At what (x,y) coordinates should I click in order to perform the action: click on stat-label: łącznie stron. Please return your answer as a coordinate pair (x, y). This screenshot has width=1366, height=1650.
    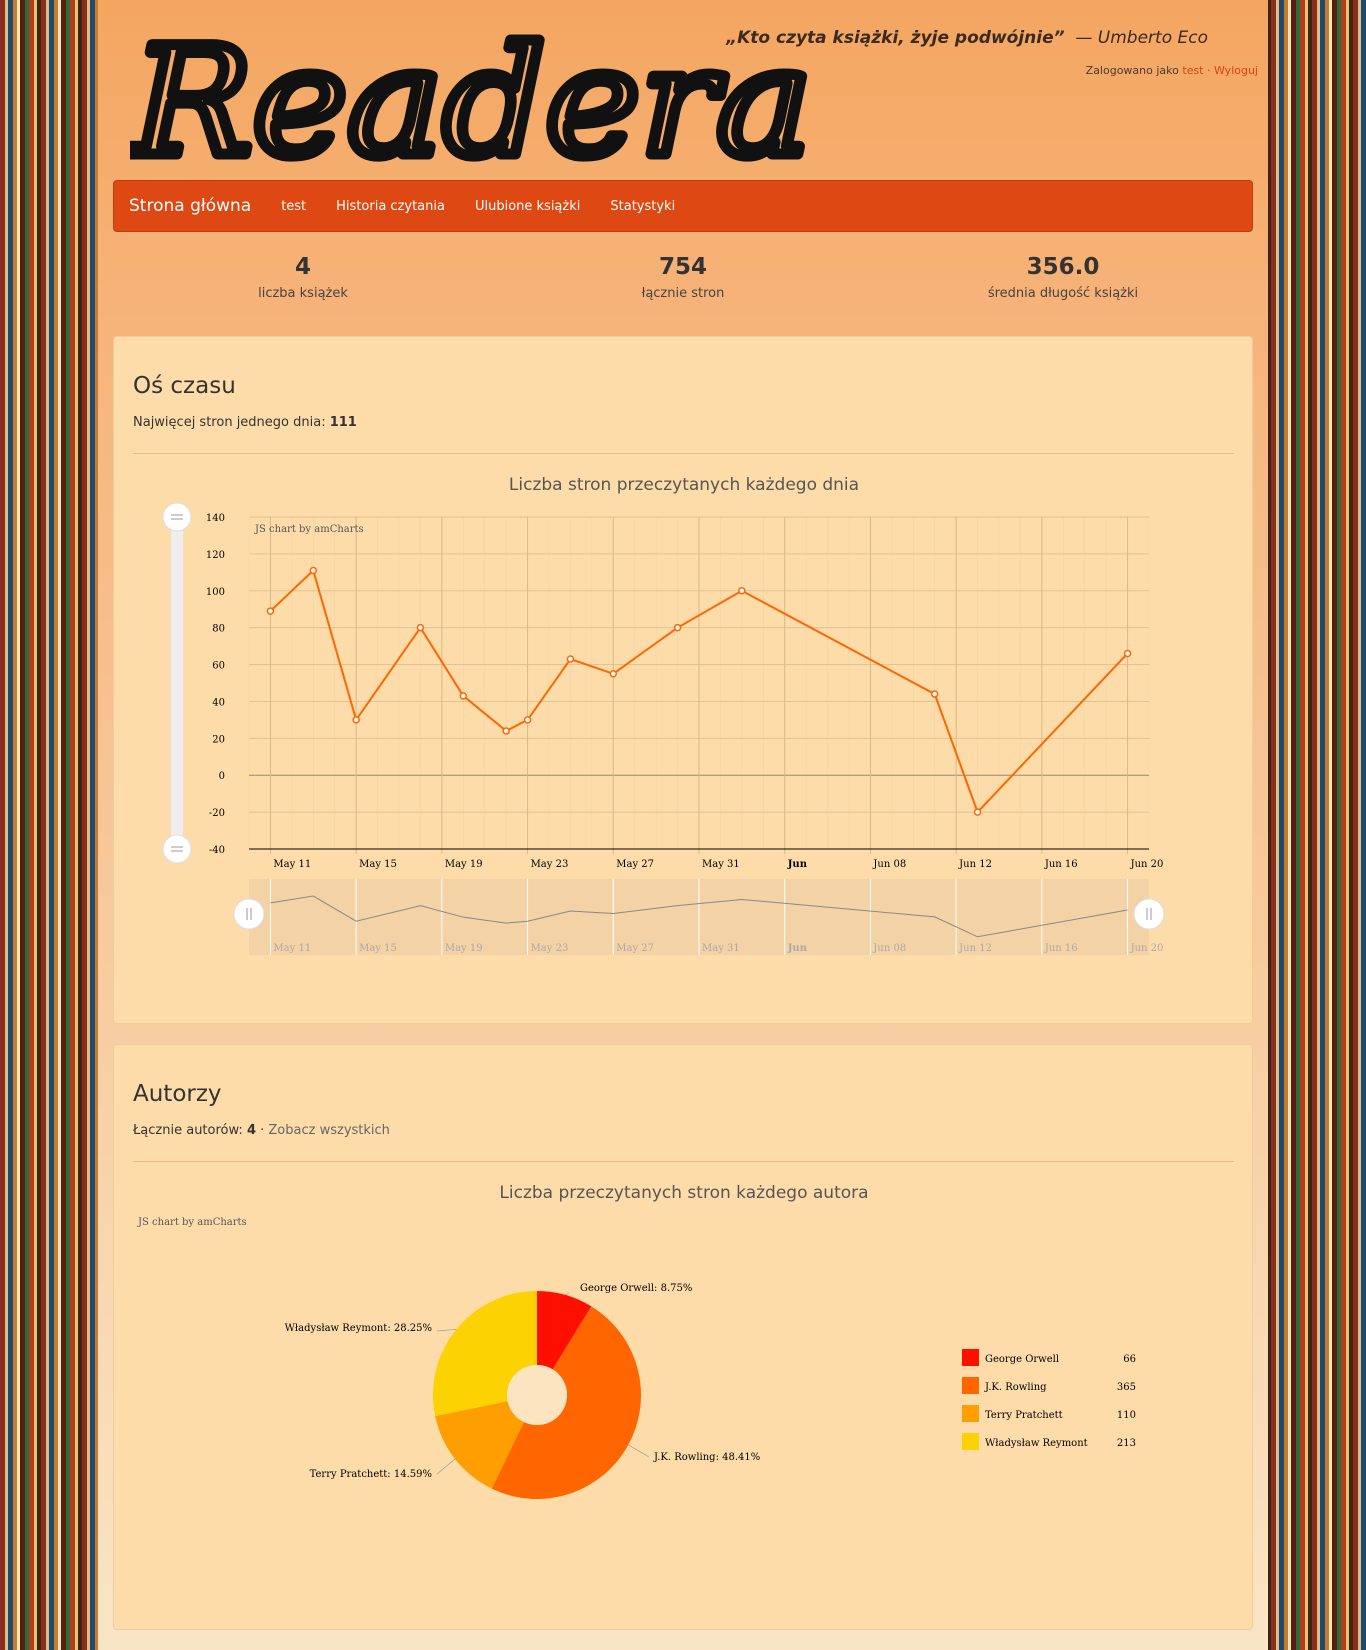
    Looking at the image, I should click on (683, 293).